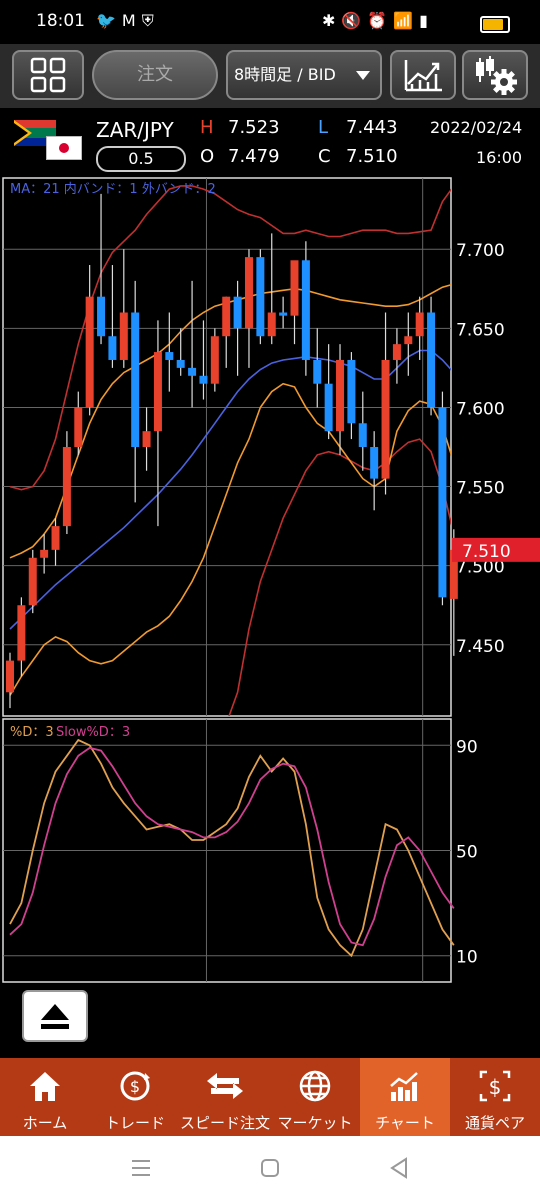  Describe the element at coordinates (45, 1086) in the screenshot. I see `home-icon` at that location.